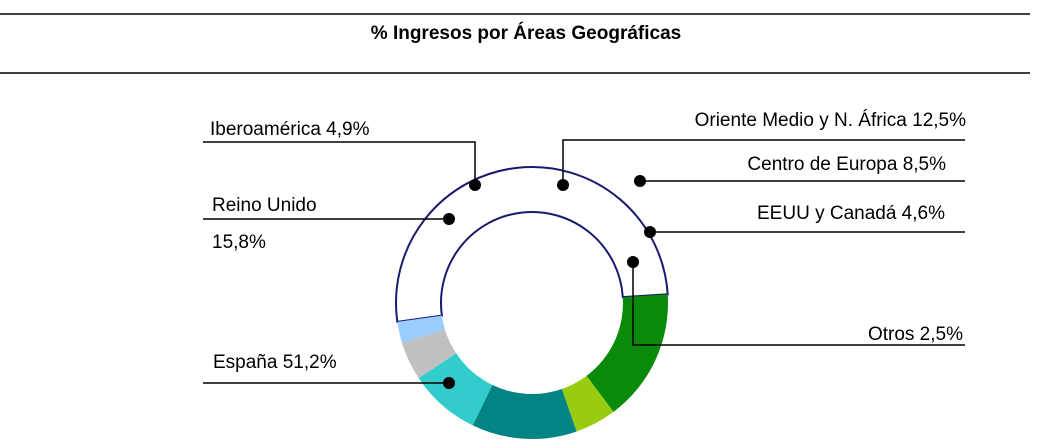  Describe the element at coordinates (851, 213) in the screenshot. I see `label-eeuu-y-canada-4-6: EEUU y Canadá 4,6%` at that location.